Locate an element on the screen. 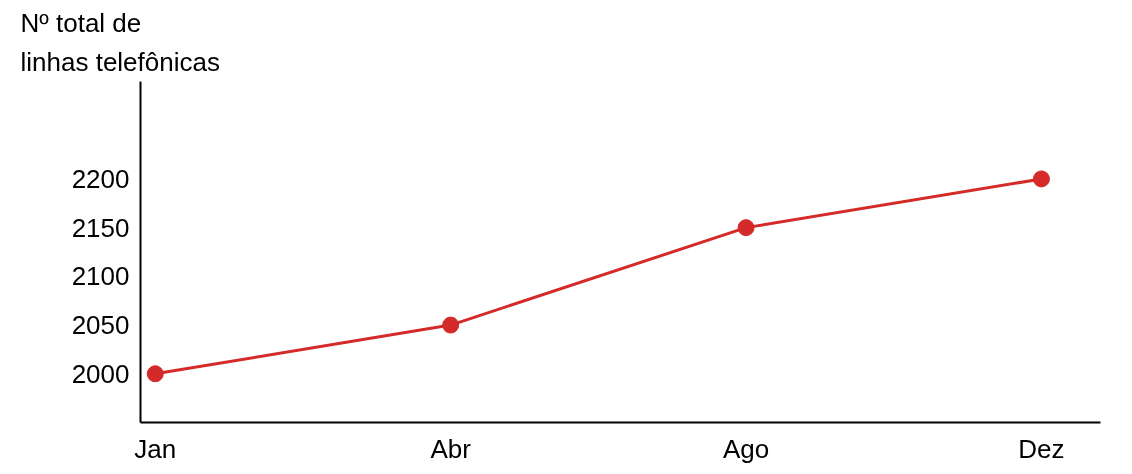  x-tick-label: Dez is located at coordinates (1041, 448).